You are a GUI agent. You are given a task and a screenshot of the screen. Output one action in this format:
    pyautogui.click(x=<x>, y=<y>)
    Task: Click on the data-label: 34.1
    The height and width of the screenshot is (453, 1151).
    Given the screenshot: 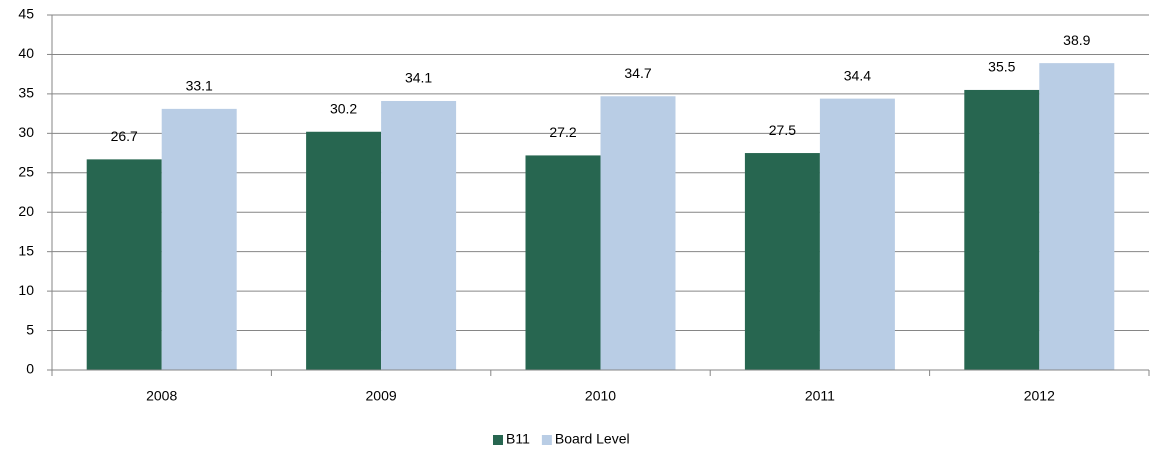 What is the action you would take?
    pyautogui.click(x=418, y=78)
    